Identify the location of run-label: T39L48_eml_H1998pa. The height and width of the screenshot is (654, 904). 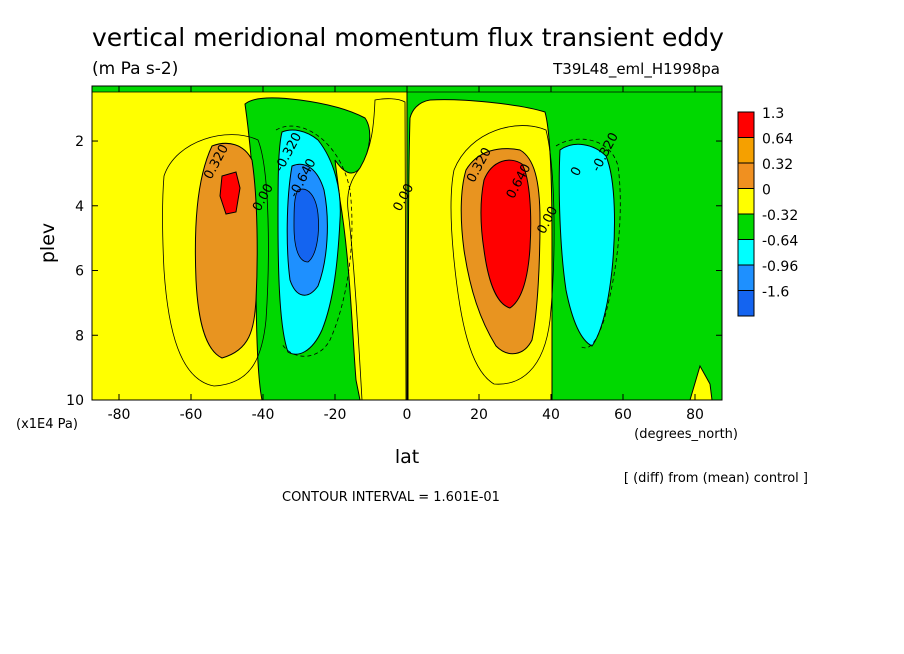
(636, 69).